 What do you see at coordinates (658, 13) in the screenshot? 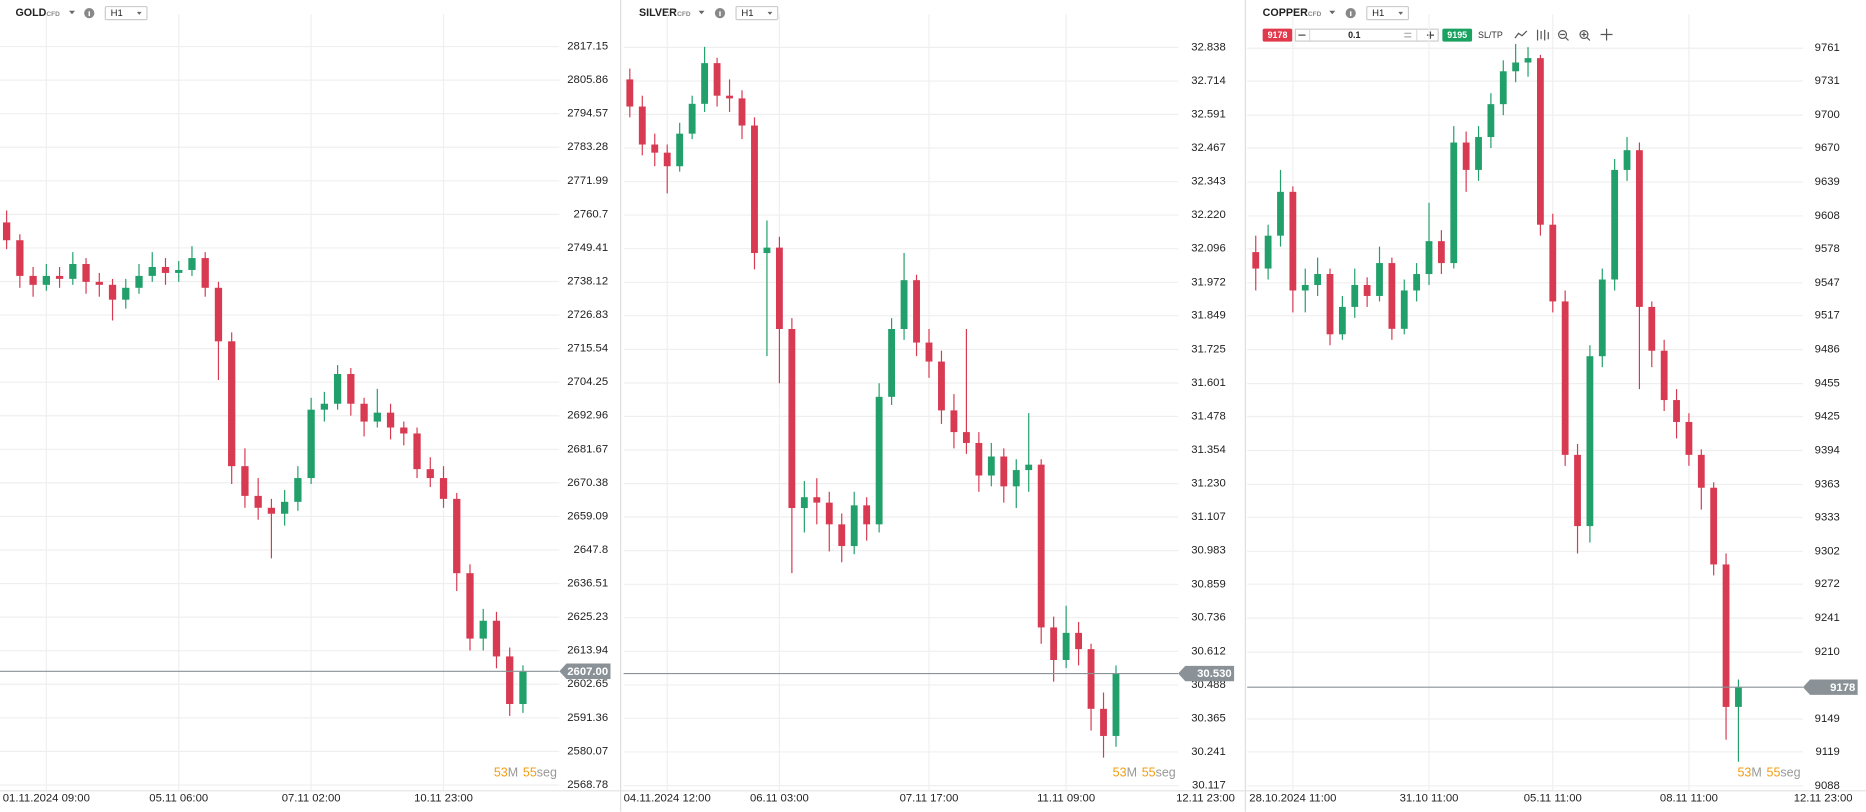
I see `symbol-title: SILVER` at bounding box center [658, 13].